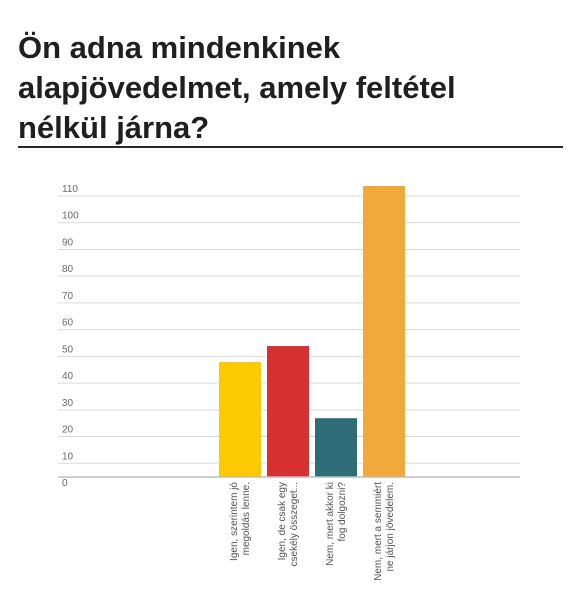 The image size is (580, 597). I want to click on y-tick-label: 30, so click(68, 403).